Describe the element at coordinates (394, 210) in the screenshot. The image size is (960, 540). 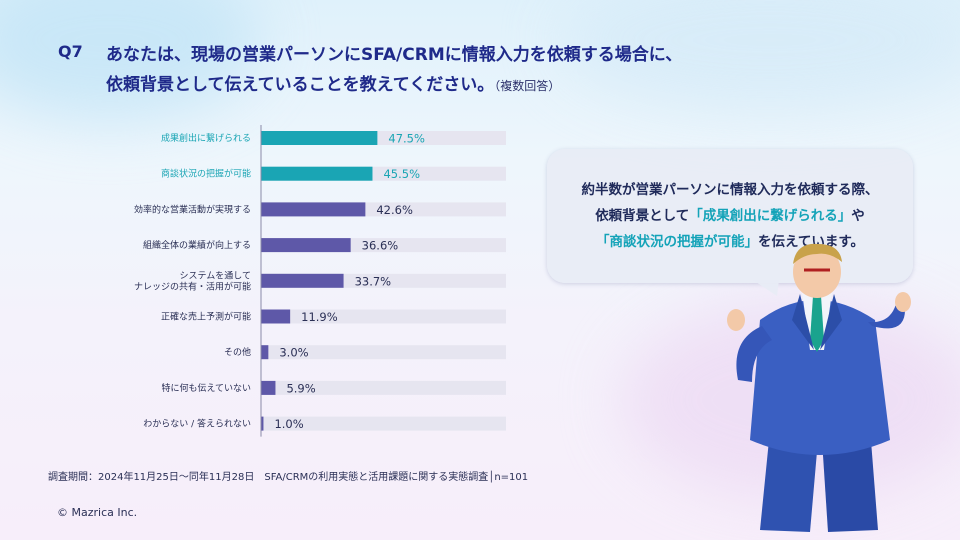
I see `data-label: 42.6%` at that location.